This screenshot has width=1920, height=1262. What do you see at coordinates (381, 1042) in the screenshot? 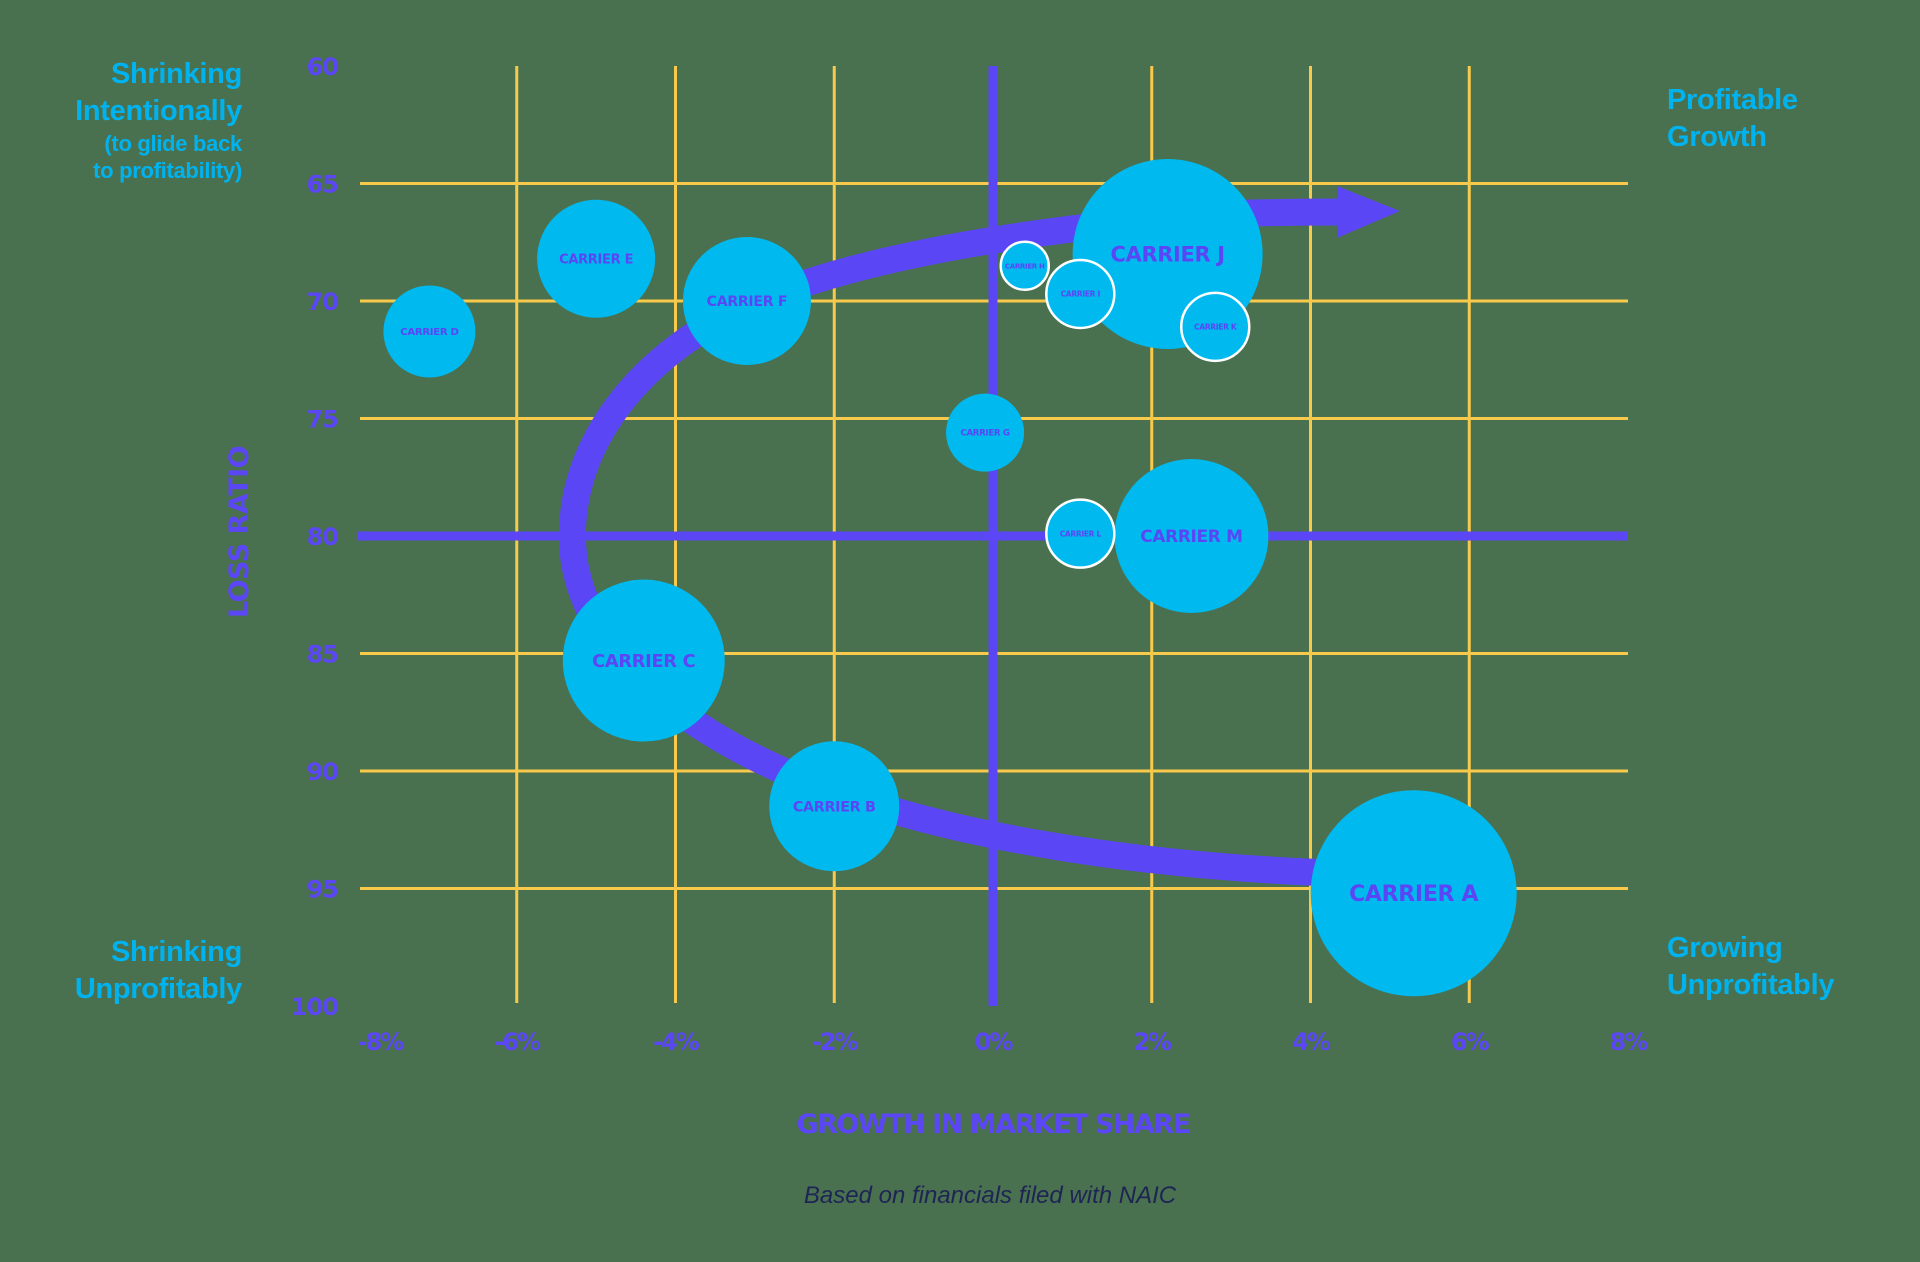
I see `x-tick-label: -8%` at bounding box center [381, 1042].